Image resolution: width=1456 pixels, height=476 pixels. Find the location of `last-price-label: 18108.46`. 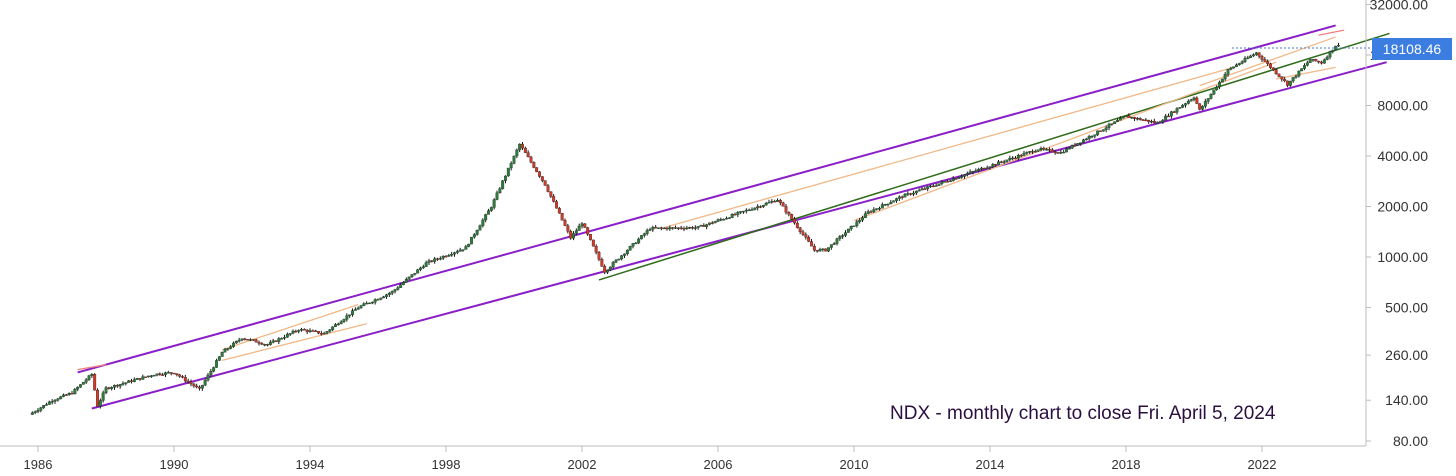

last-price-label: 18108.46 is located at coordinates (1412, 49).